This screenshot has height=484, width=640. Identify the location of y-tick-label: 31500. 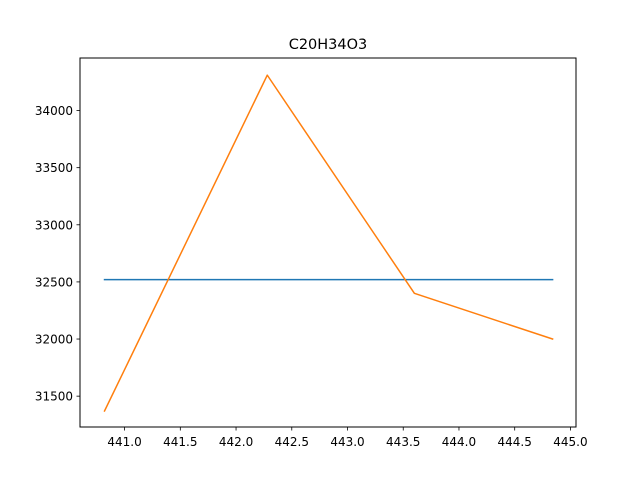
(54, 397).